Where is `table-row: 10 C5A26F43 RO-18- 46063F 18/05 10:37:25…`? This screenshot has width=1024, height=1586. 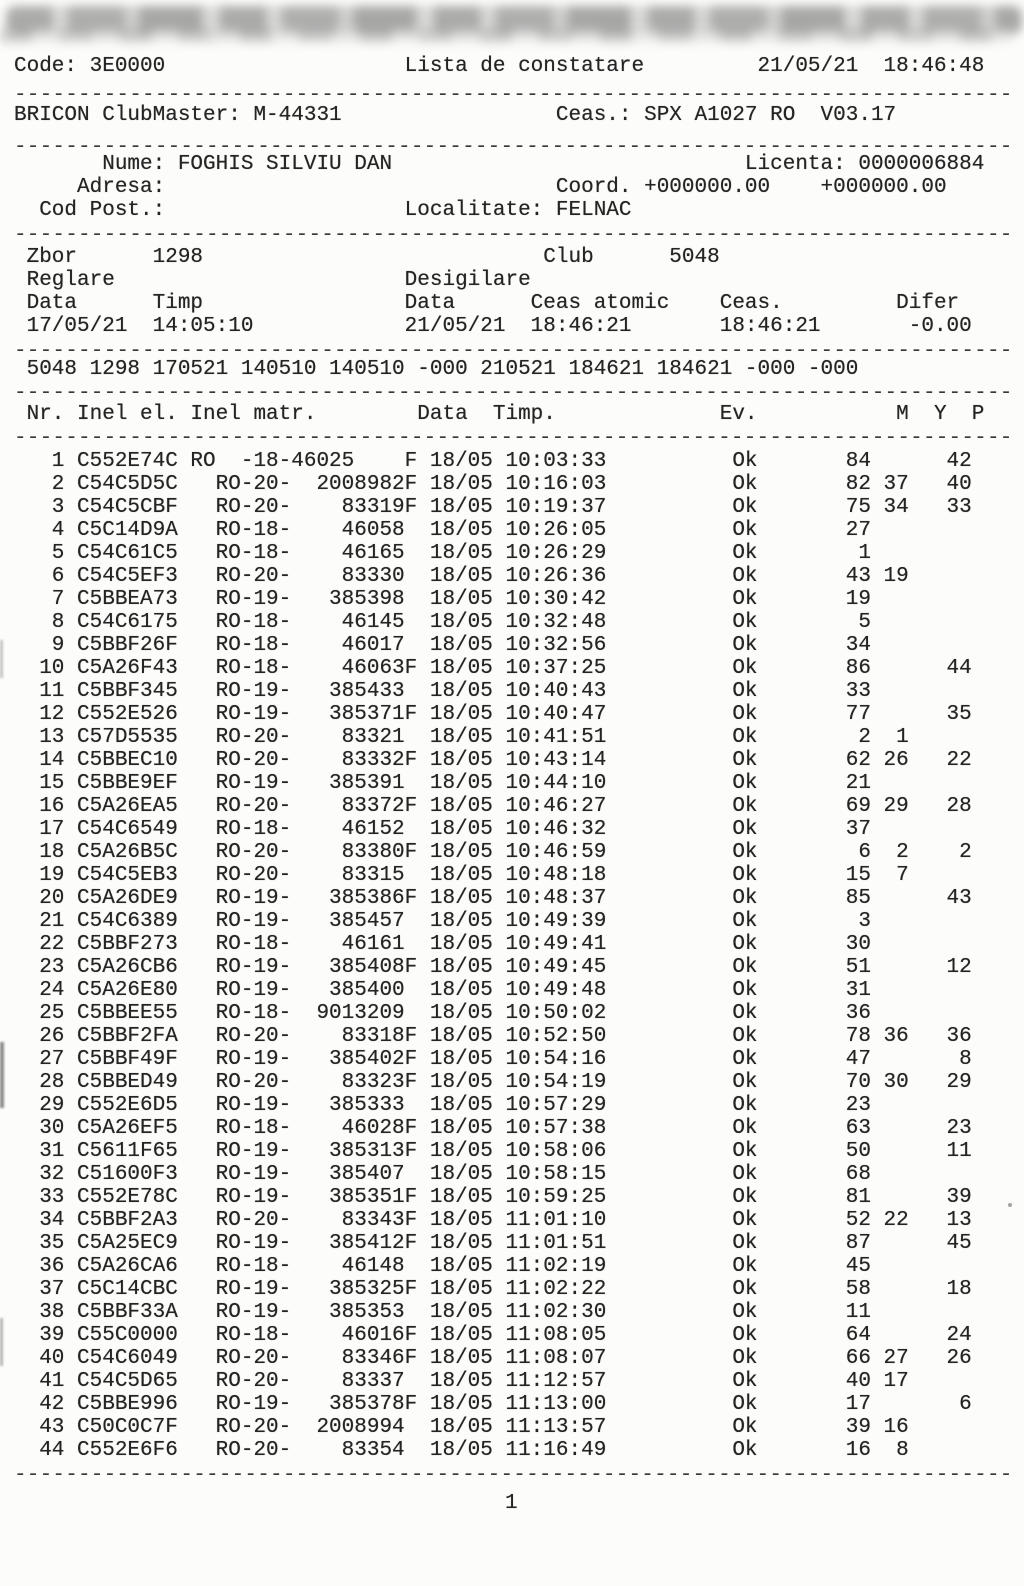
table-row: 10 C5A26F43 RO-18- 46063F 18/05 10:37:25… is located at coordinates (493, 668).